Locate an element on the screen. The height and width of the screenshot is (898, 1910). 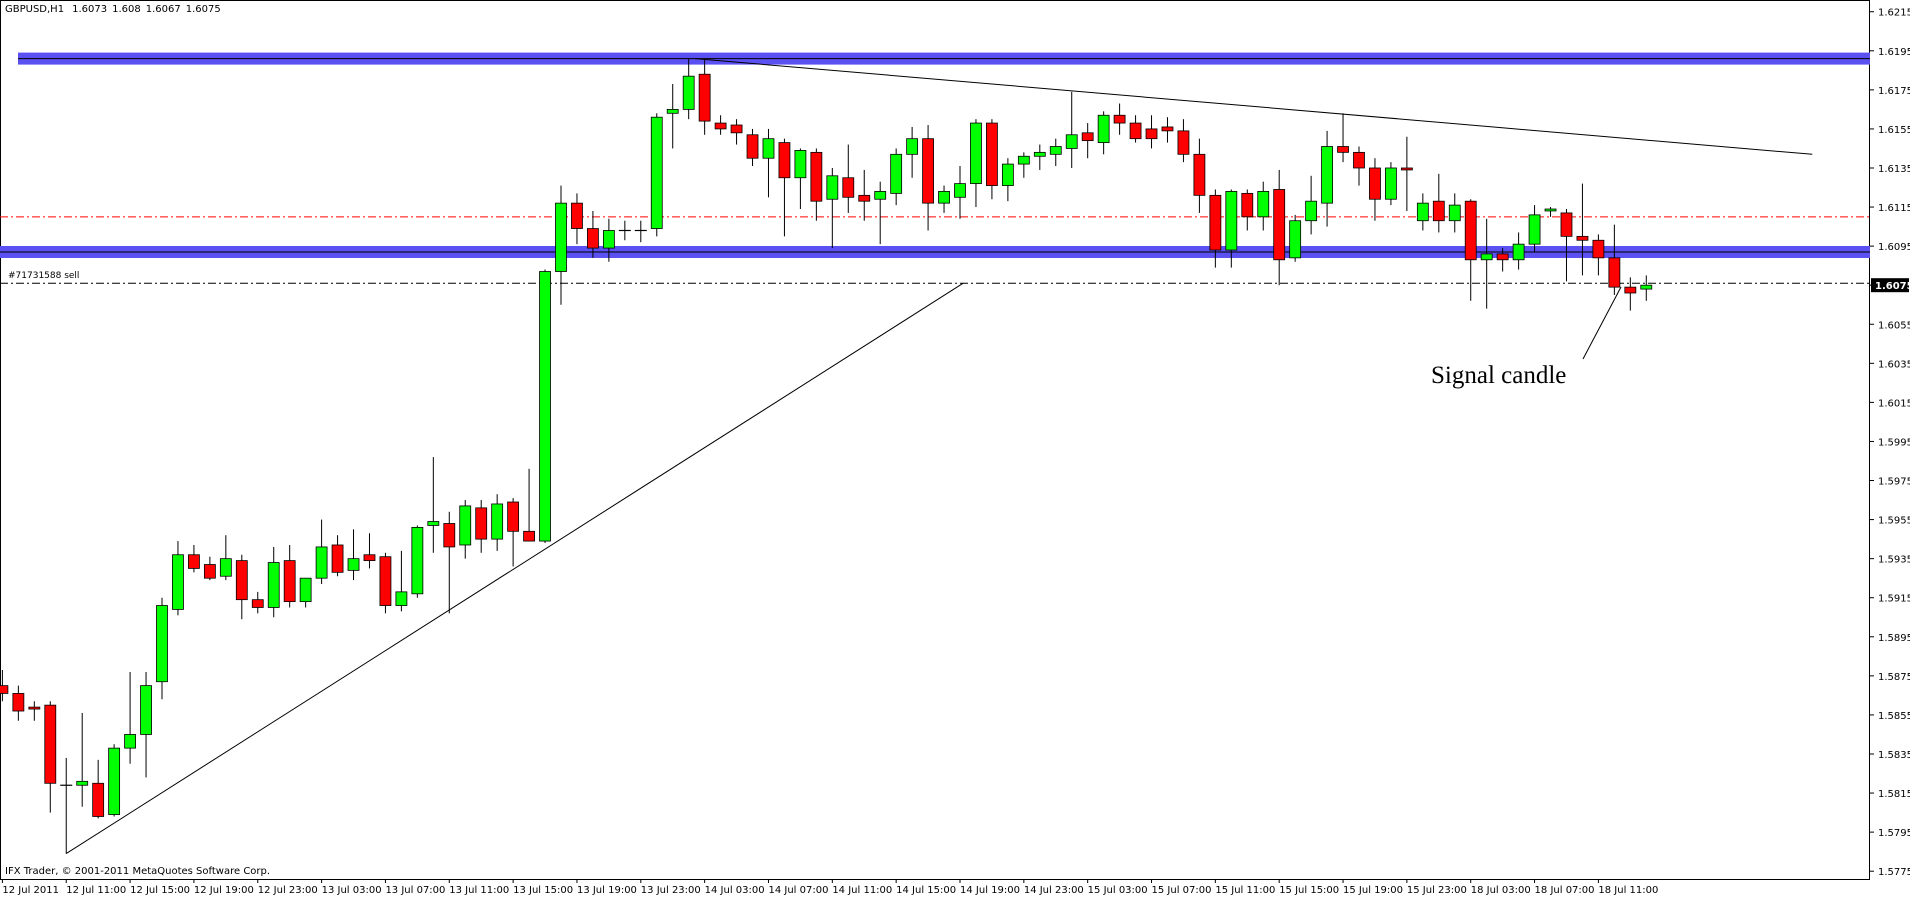
ohlc-open: 1.6073 is located at coordinates (89, 9).